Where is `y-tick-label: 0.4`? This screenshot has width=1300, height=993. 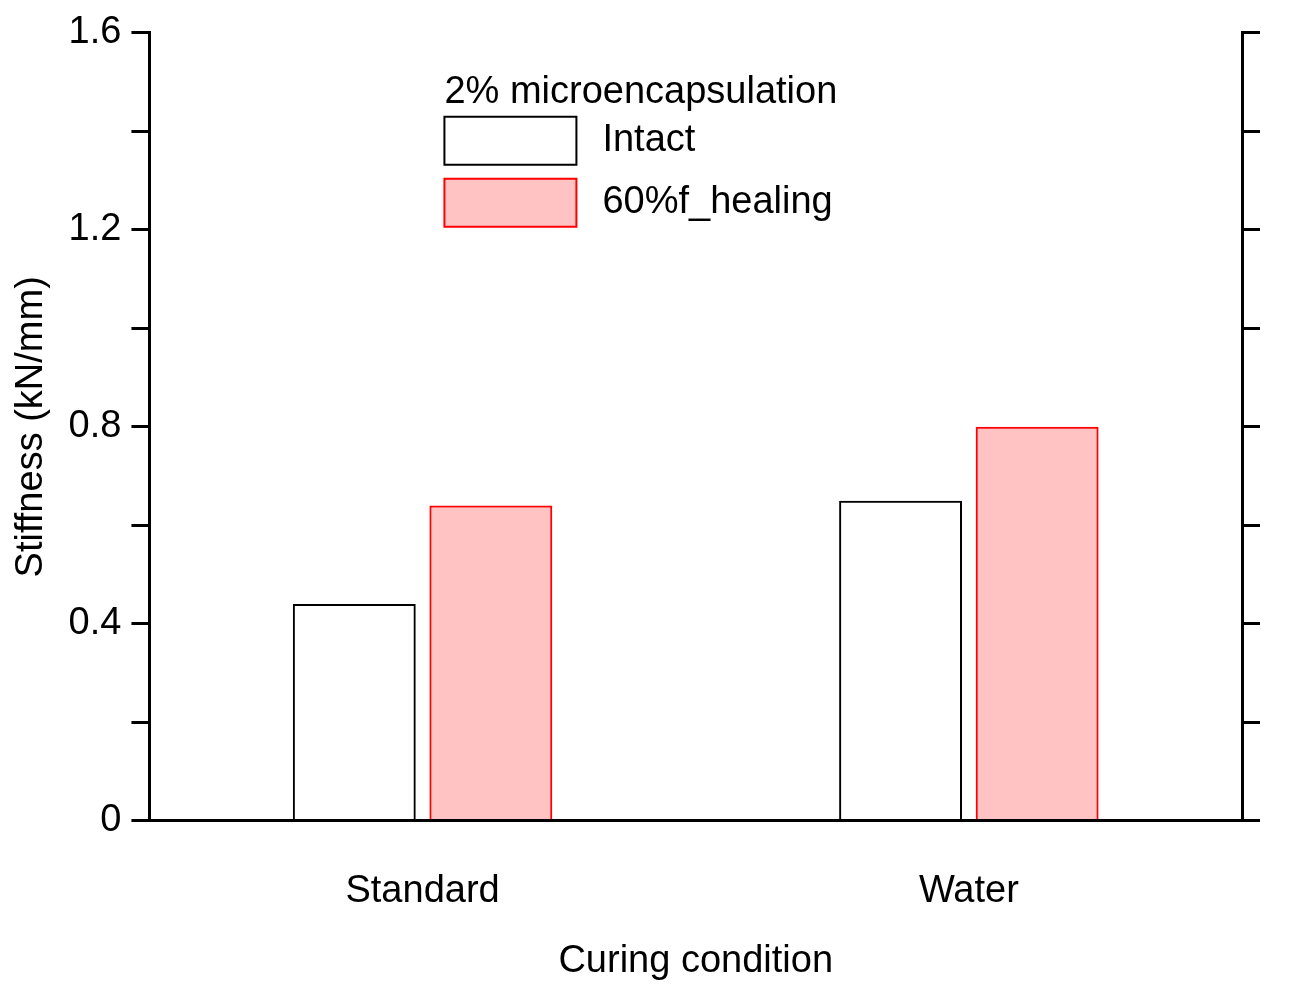
y-tick-label: 0.4 is located at coordinates (95, 621).